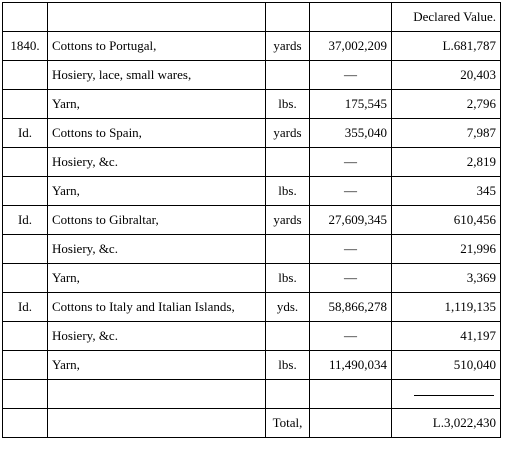 Image resolution: width=516 pixels, height=460 pixels. I want to click on unit-cell: Total,, so click(287, 423).